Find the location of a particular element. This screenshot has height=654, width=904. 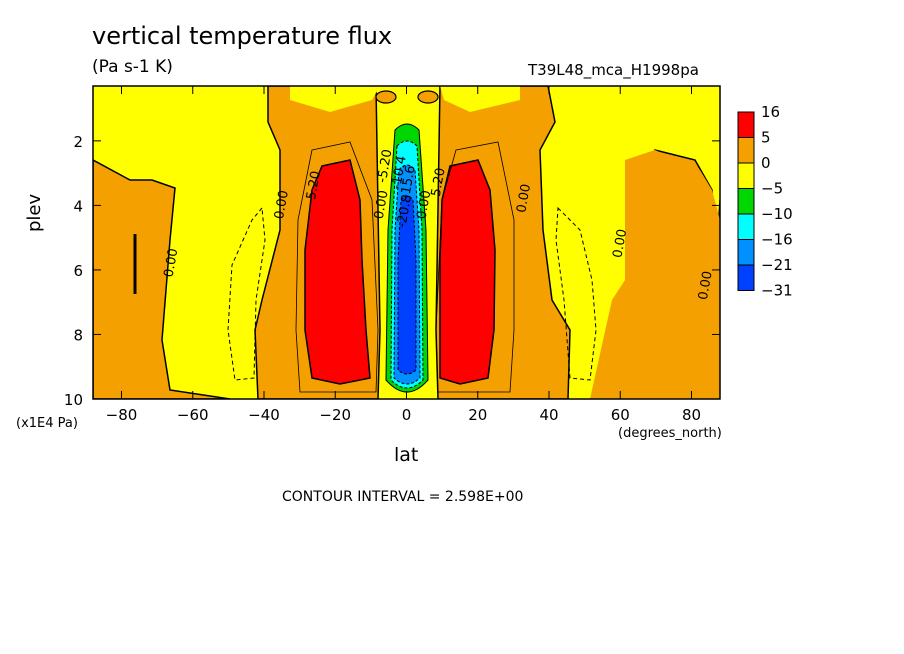

contour-dashed-north is located at coordinates (576, 293).